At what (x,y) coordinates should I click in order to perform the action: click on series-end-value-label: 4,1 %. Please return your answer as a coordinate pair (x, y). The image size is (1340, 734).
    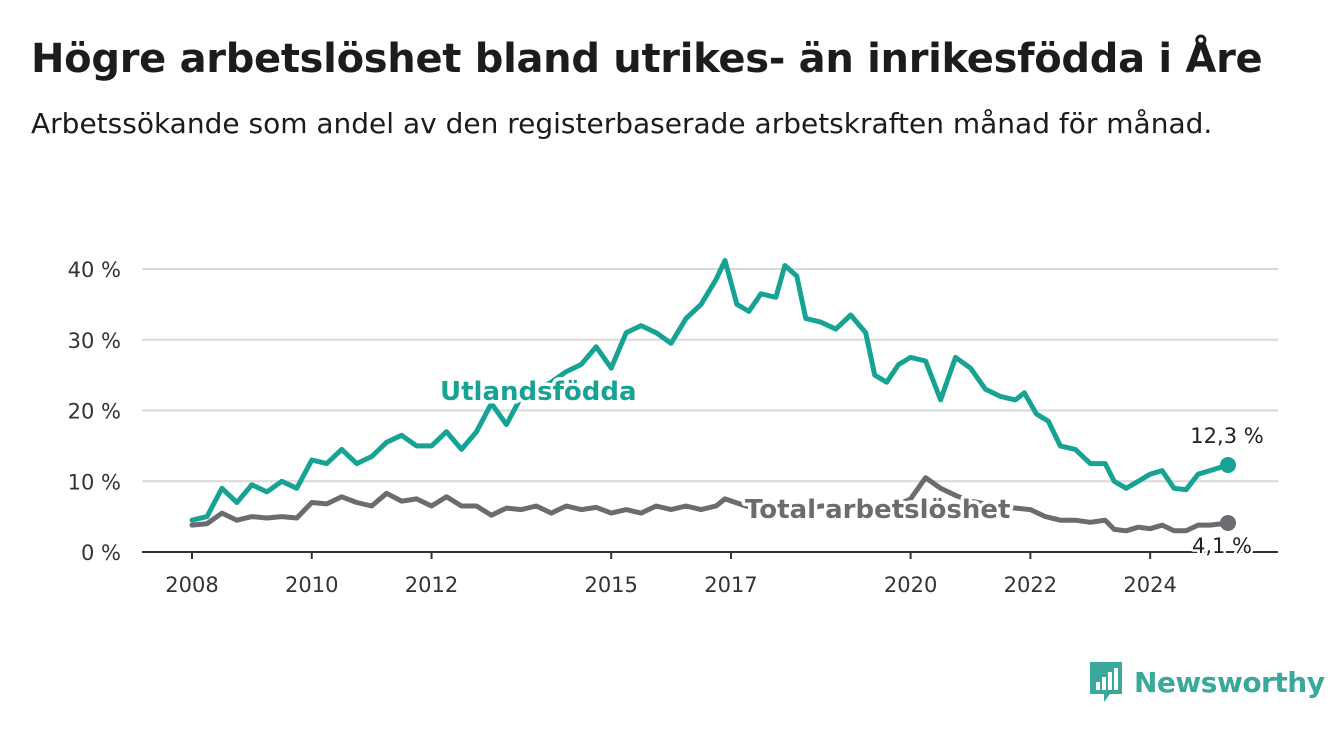
    Looking at the image, I should click on (1222, 546).